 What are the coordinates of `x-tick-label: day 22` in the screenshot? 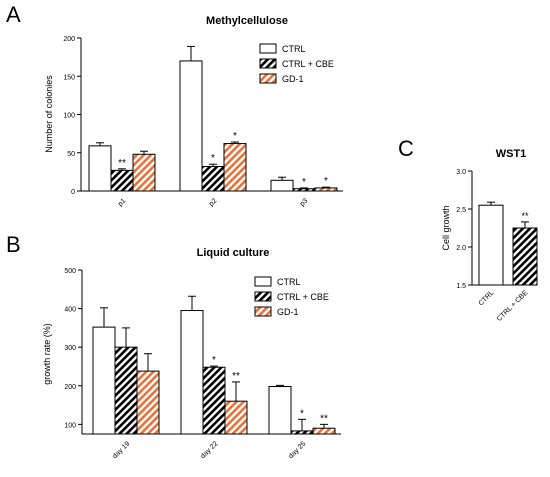 It's located at (210, 450).